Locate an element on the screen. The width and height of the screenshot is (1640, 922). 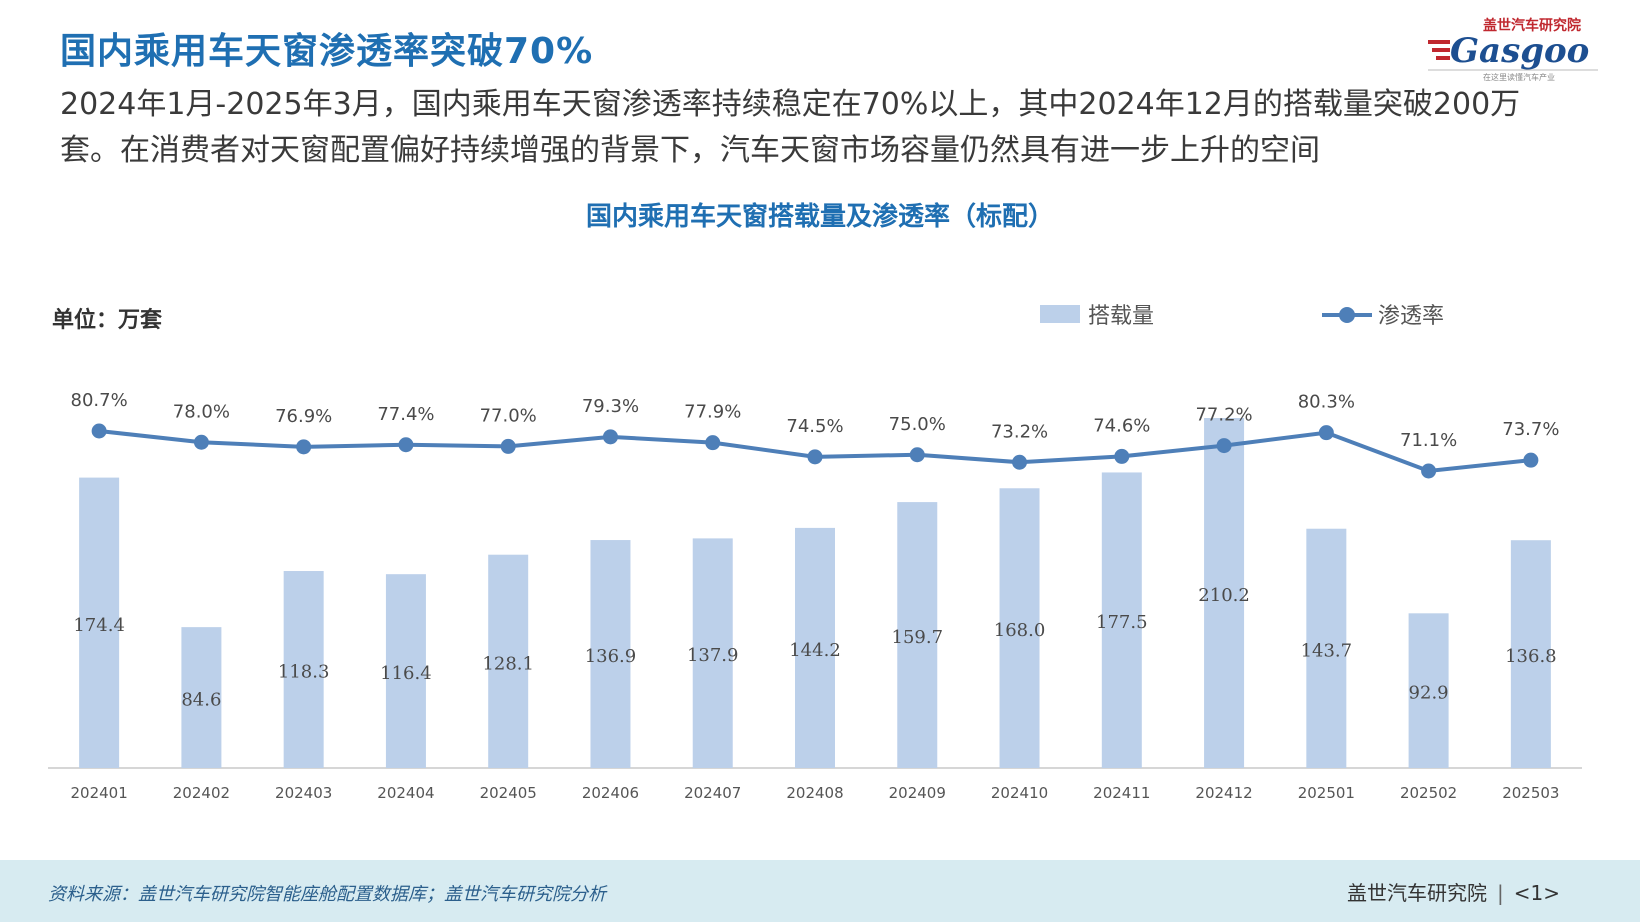
line-value-label: 77.2% is located at coordinates (1223, 415).